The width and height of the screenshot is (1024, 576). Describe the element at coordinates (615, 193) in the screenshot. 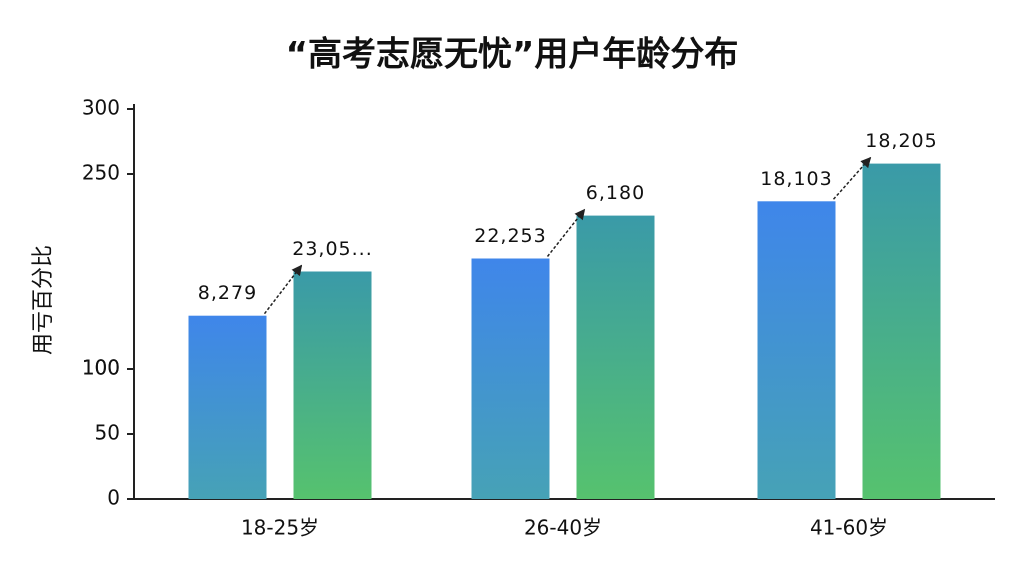

I see `annotation: 6,180` at that location.